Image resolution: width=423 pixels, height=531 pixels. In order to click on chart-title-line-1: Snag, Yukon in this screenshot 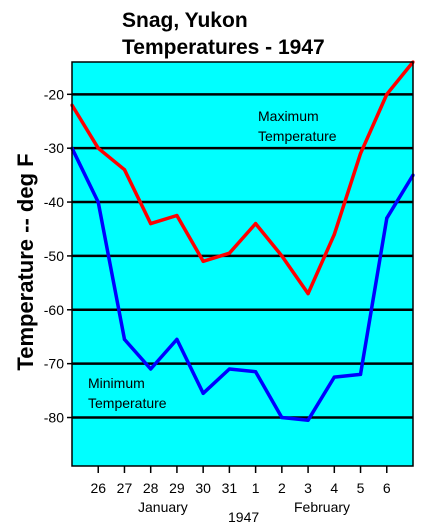, I will do `click(185, 20)`.